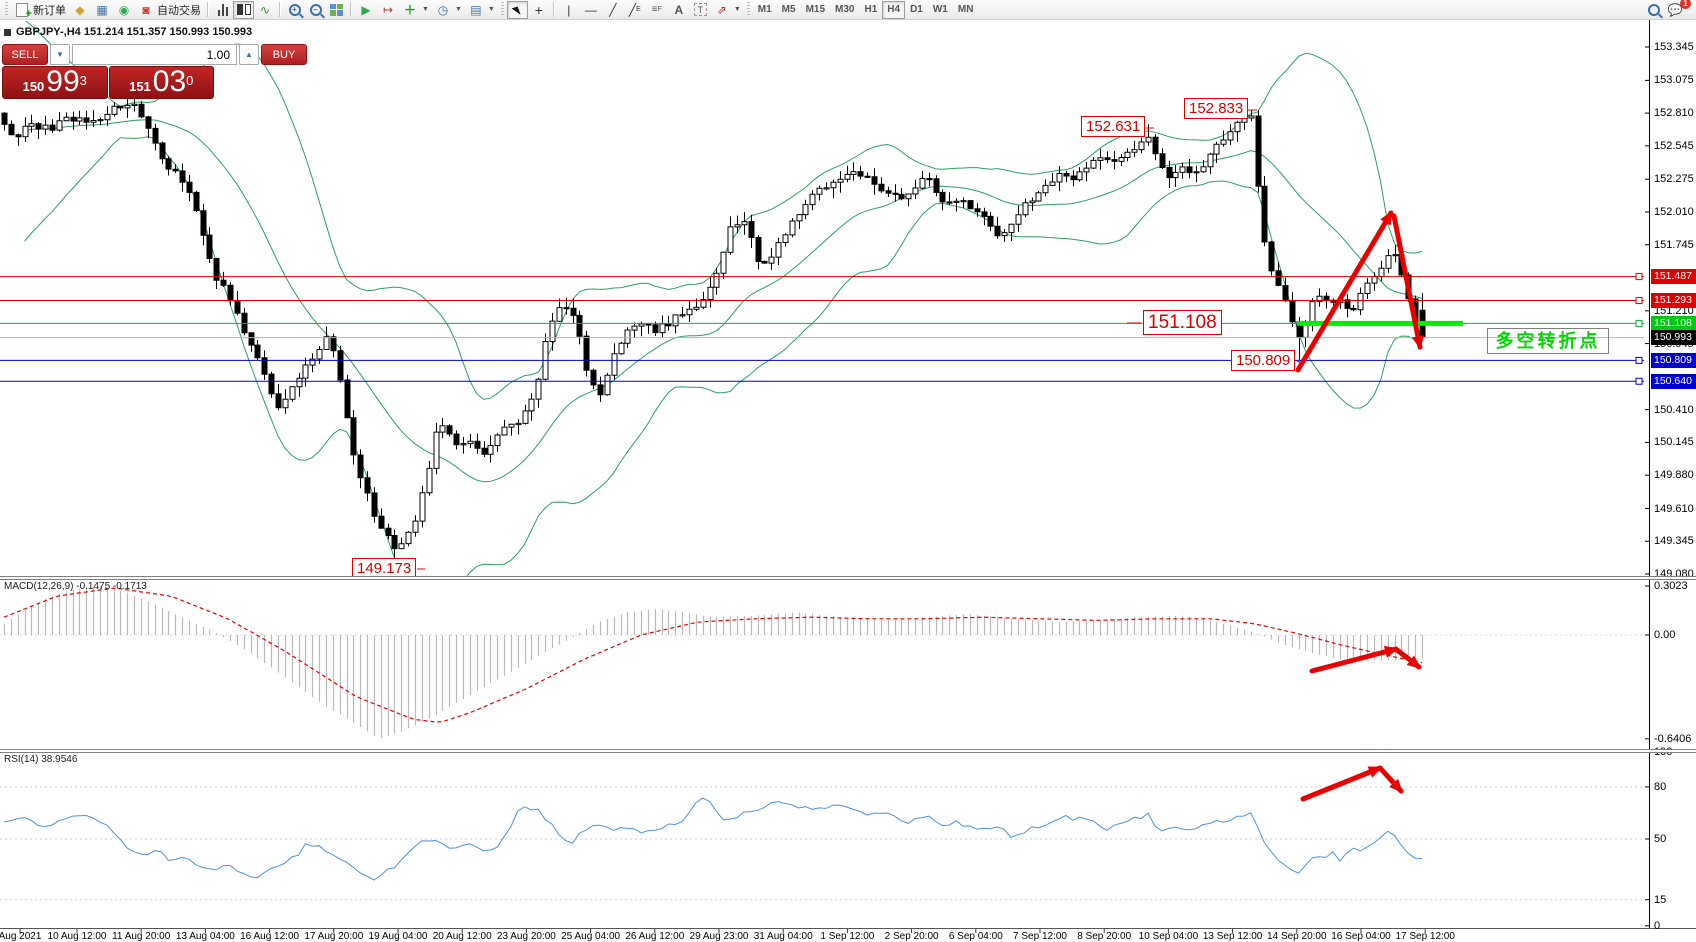 Image resolution: width=1696 pixels, height=942 pixels. Describe the element at coordinates (613, 10) in the screenshot. I see `trendline-button: ╱` at that location.